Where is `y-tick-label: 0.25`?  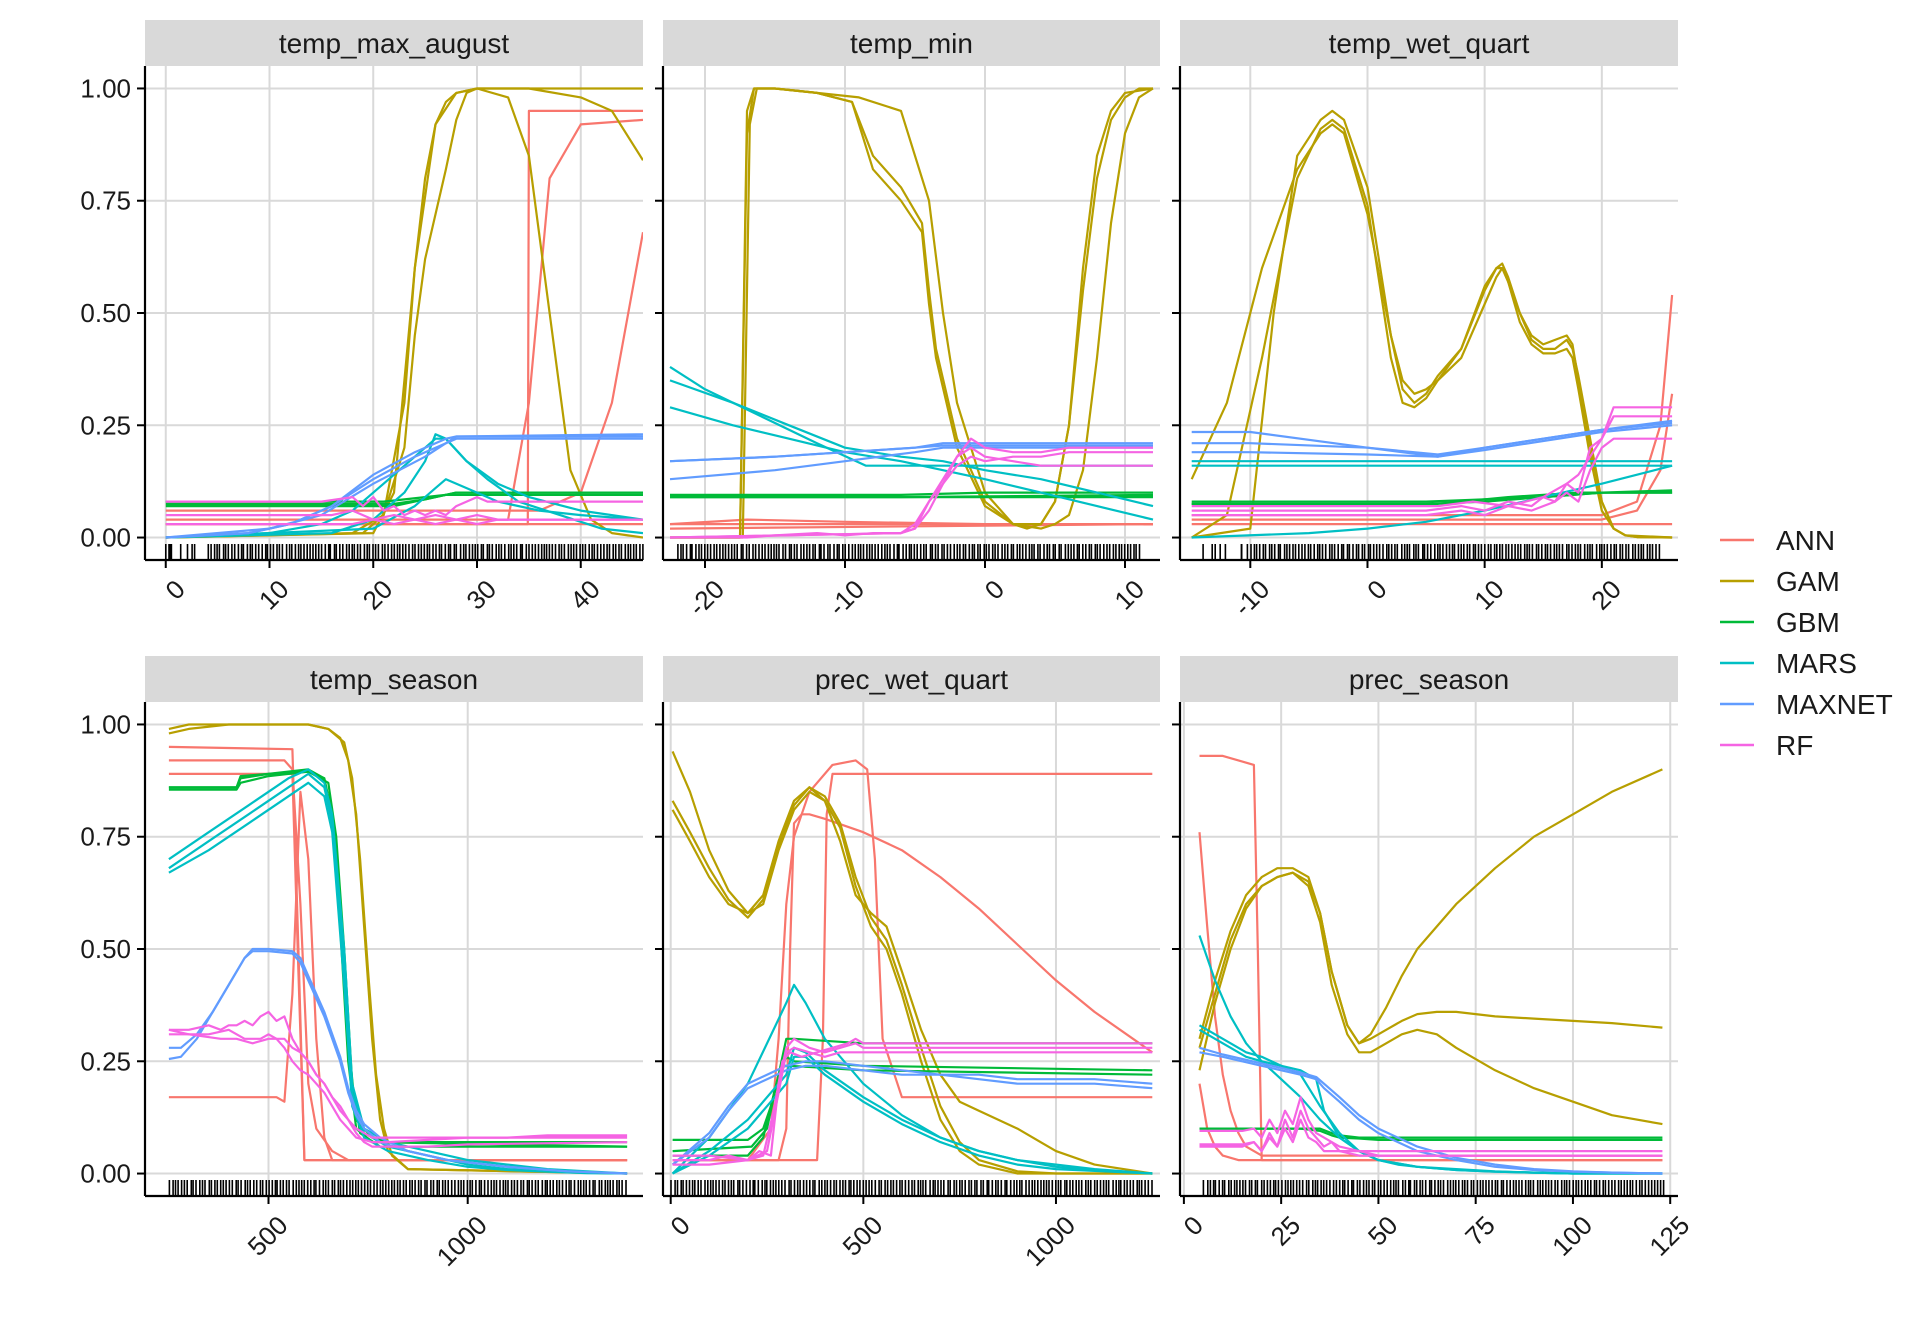
y-tick-label: 0.25 is located at coordinates (105, 1061).